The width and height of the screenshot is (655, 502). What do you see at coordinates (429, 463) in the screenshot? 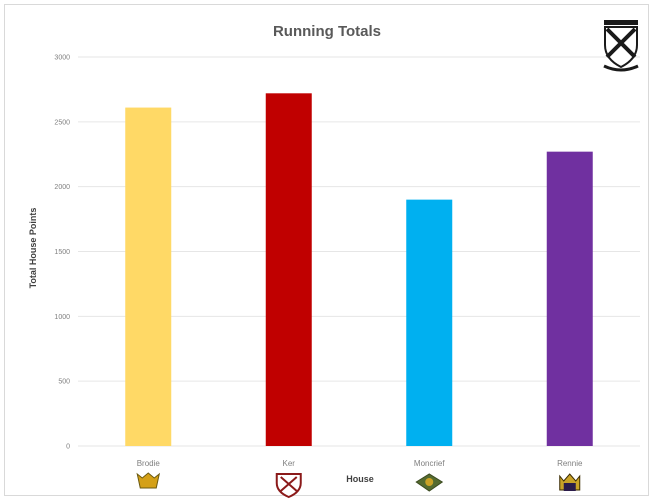
I see `x-category-label: Moncrief` at bounding box center [429, 463].